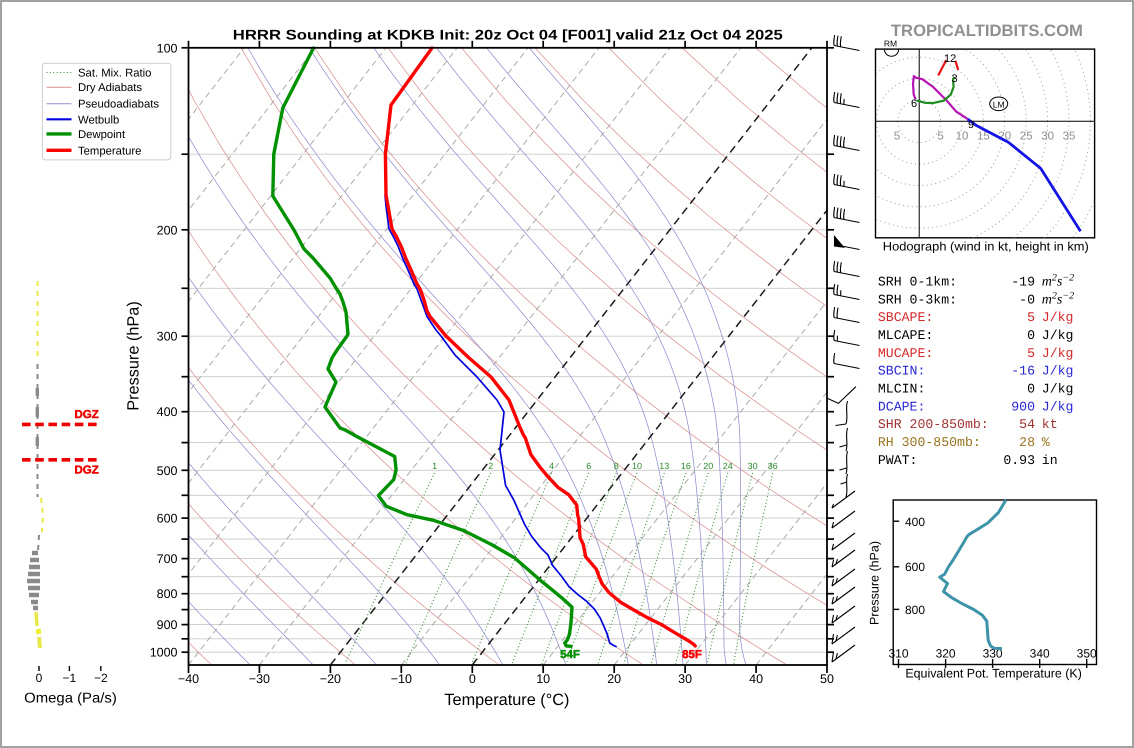 The height and width of the screenshot is (748, 1134). What do you see at coordinates (110, 88) in the screenshot?
I see `svg-text: Dry Adiabats` at bounding box center [110, 88].